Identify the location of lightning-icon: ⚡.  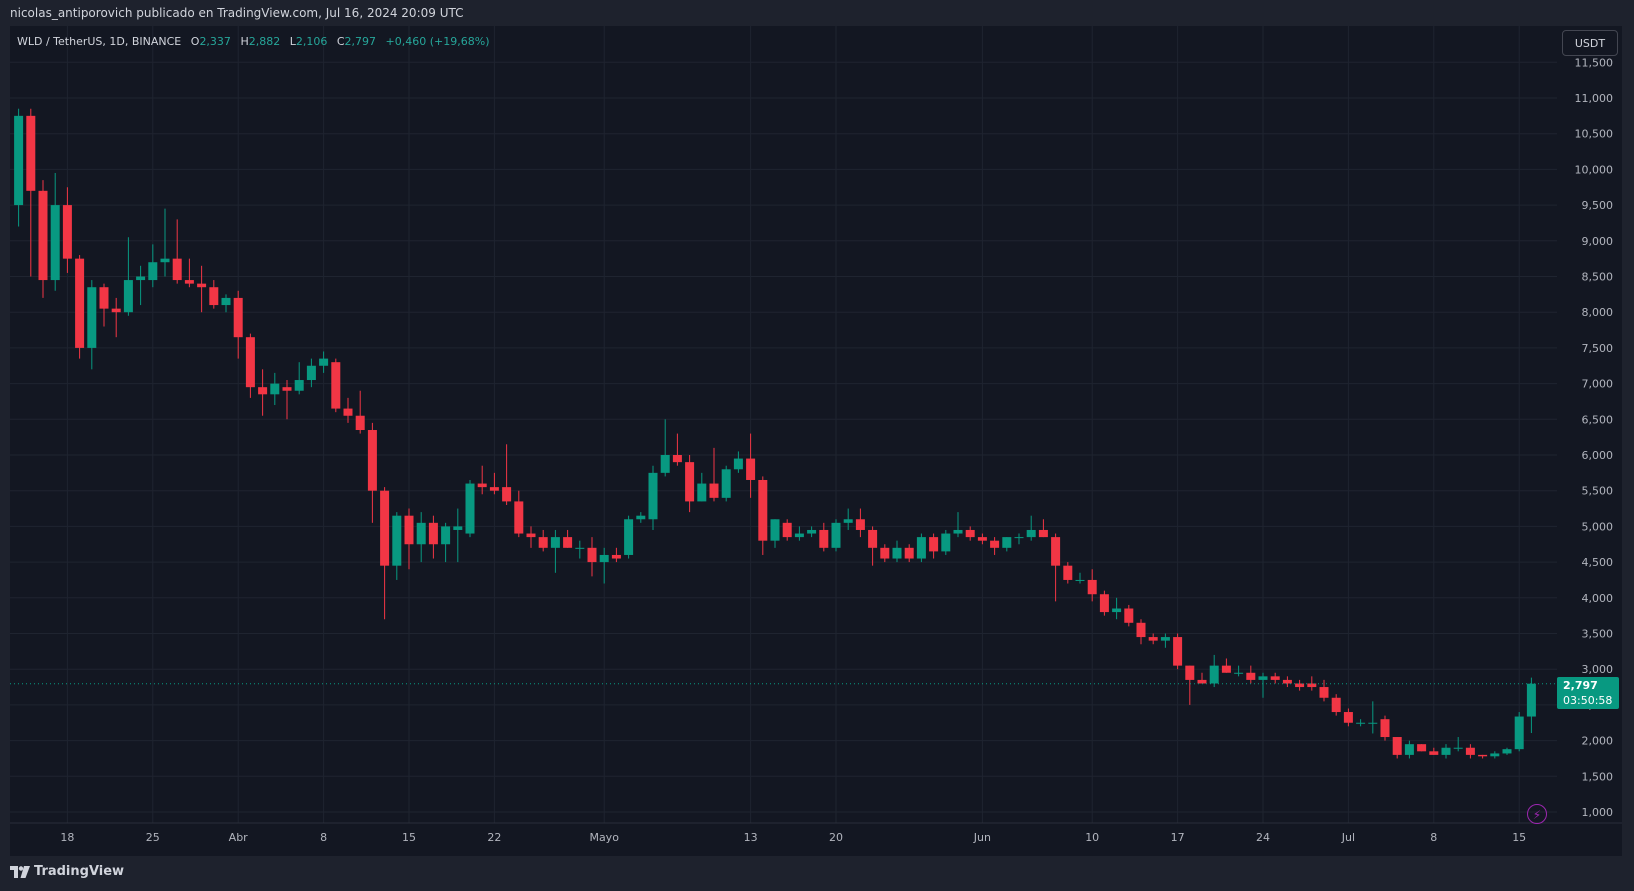
(1537, 814).